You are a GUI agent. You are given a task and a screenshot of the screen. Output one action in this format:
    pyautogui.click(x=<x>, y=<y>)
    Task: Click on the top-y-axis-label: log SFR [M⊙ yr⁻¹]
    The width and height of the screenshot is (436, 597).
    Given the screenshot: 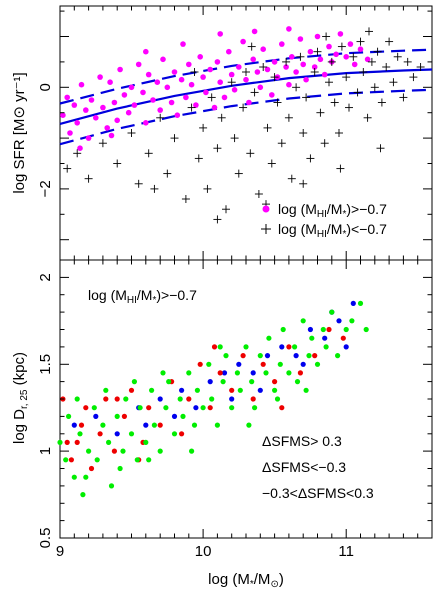 What is the action you would take?
    pyautogui.click(x=19, y=132)
    